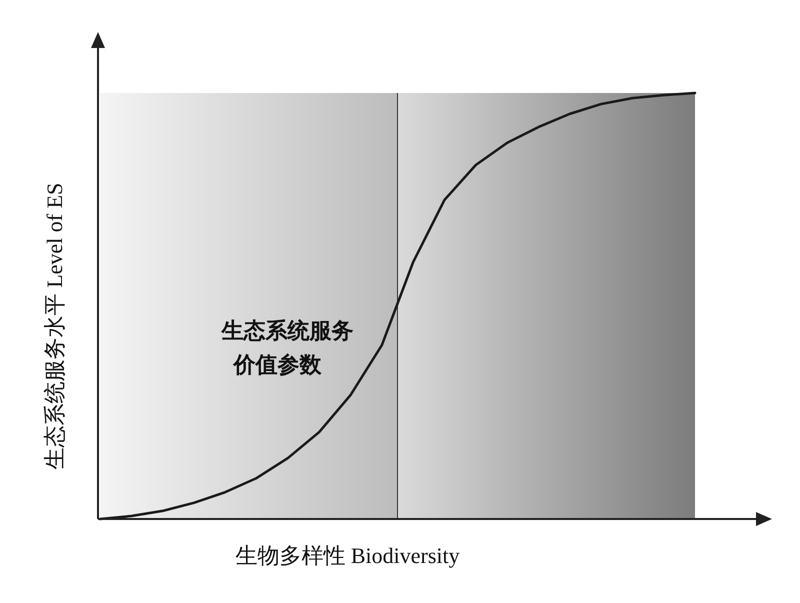 This screenshot has width=800, height=603. I want to click on x-axis-title: 生物多样性 Biodiversity, so click(347, 555).